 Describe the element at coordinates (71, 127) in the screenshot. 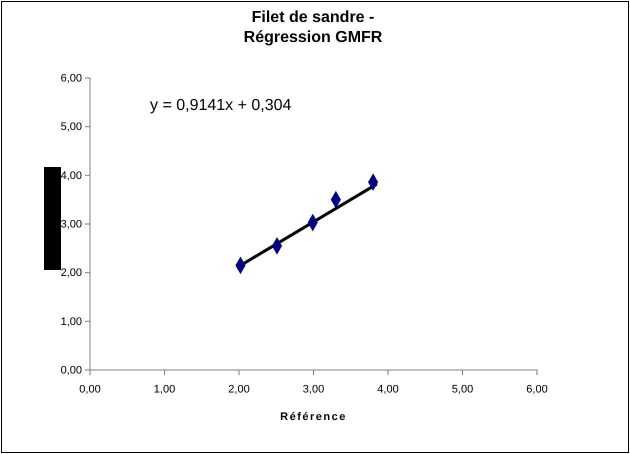

I see `y-tick-label: 5,00` at that location.